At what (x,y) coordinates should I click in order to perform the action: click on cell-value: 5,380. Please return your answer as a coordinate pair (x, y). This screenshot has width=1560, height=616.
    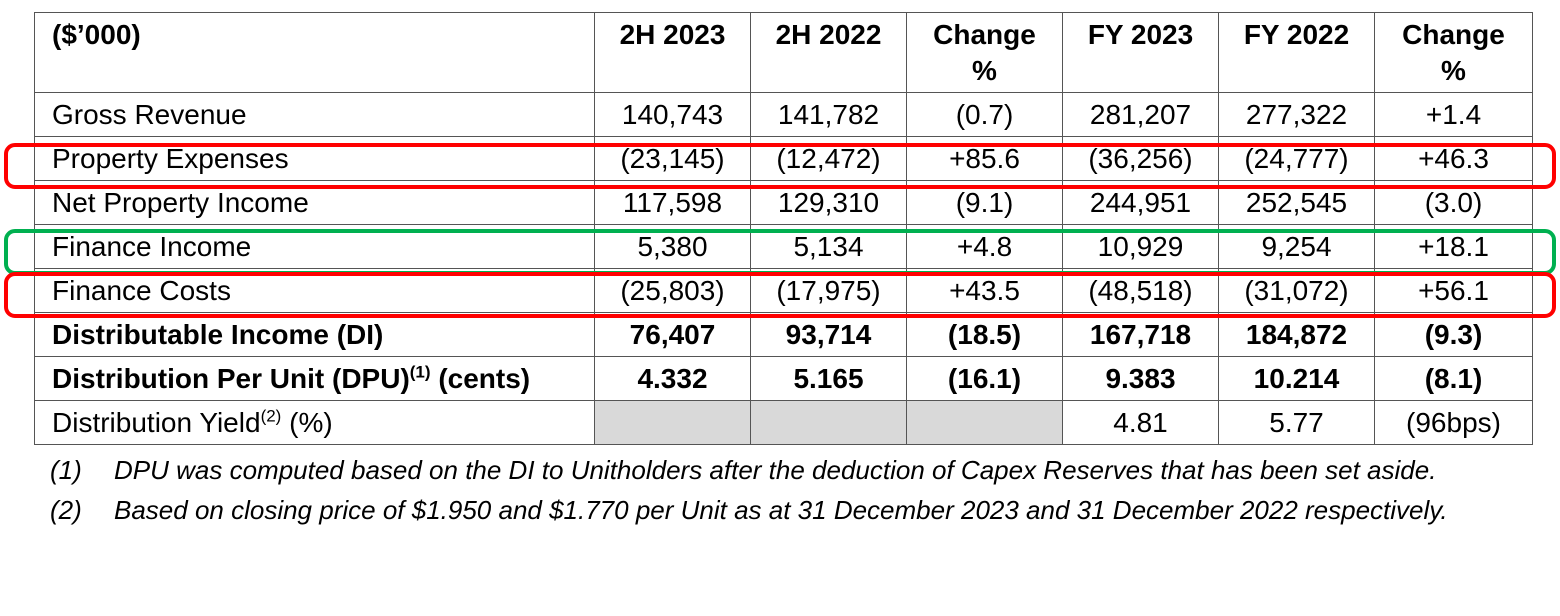
    Looking at the image, I should click on (672, 246).